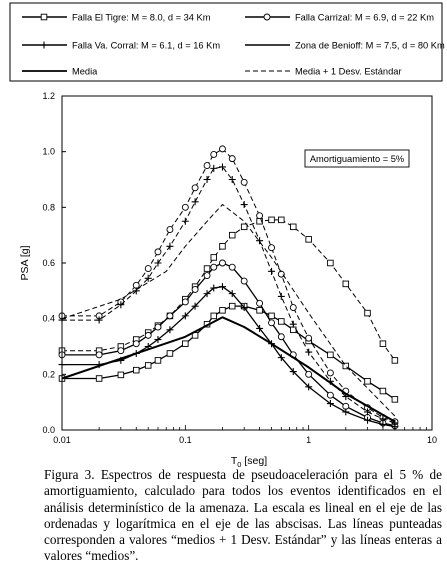 This screenshot has height=579, width=447. Describe the element at coordinates (364, 17) in the screenshot. I see `legend-label: Falla Carrizal: M = 6.9, d = 22 Km` at that location.